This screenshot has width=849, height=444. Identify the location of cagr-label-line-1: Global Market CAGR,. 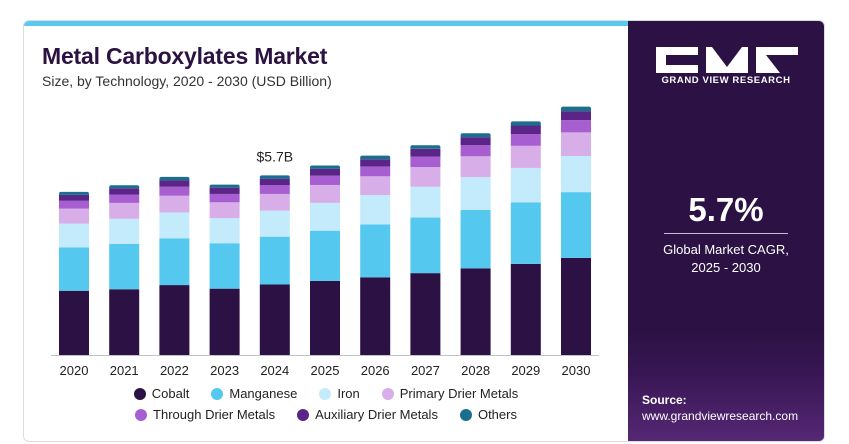
(726, 249).